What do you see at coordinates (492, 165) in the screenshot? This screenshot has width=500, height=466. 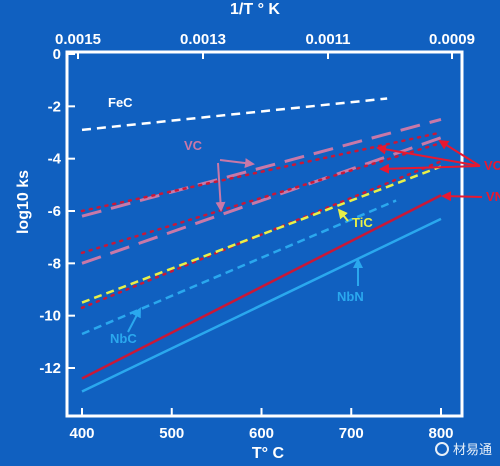 I see `label-vc-right: VC` at bounding box center [492, 165].